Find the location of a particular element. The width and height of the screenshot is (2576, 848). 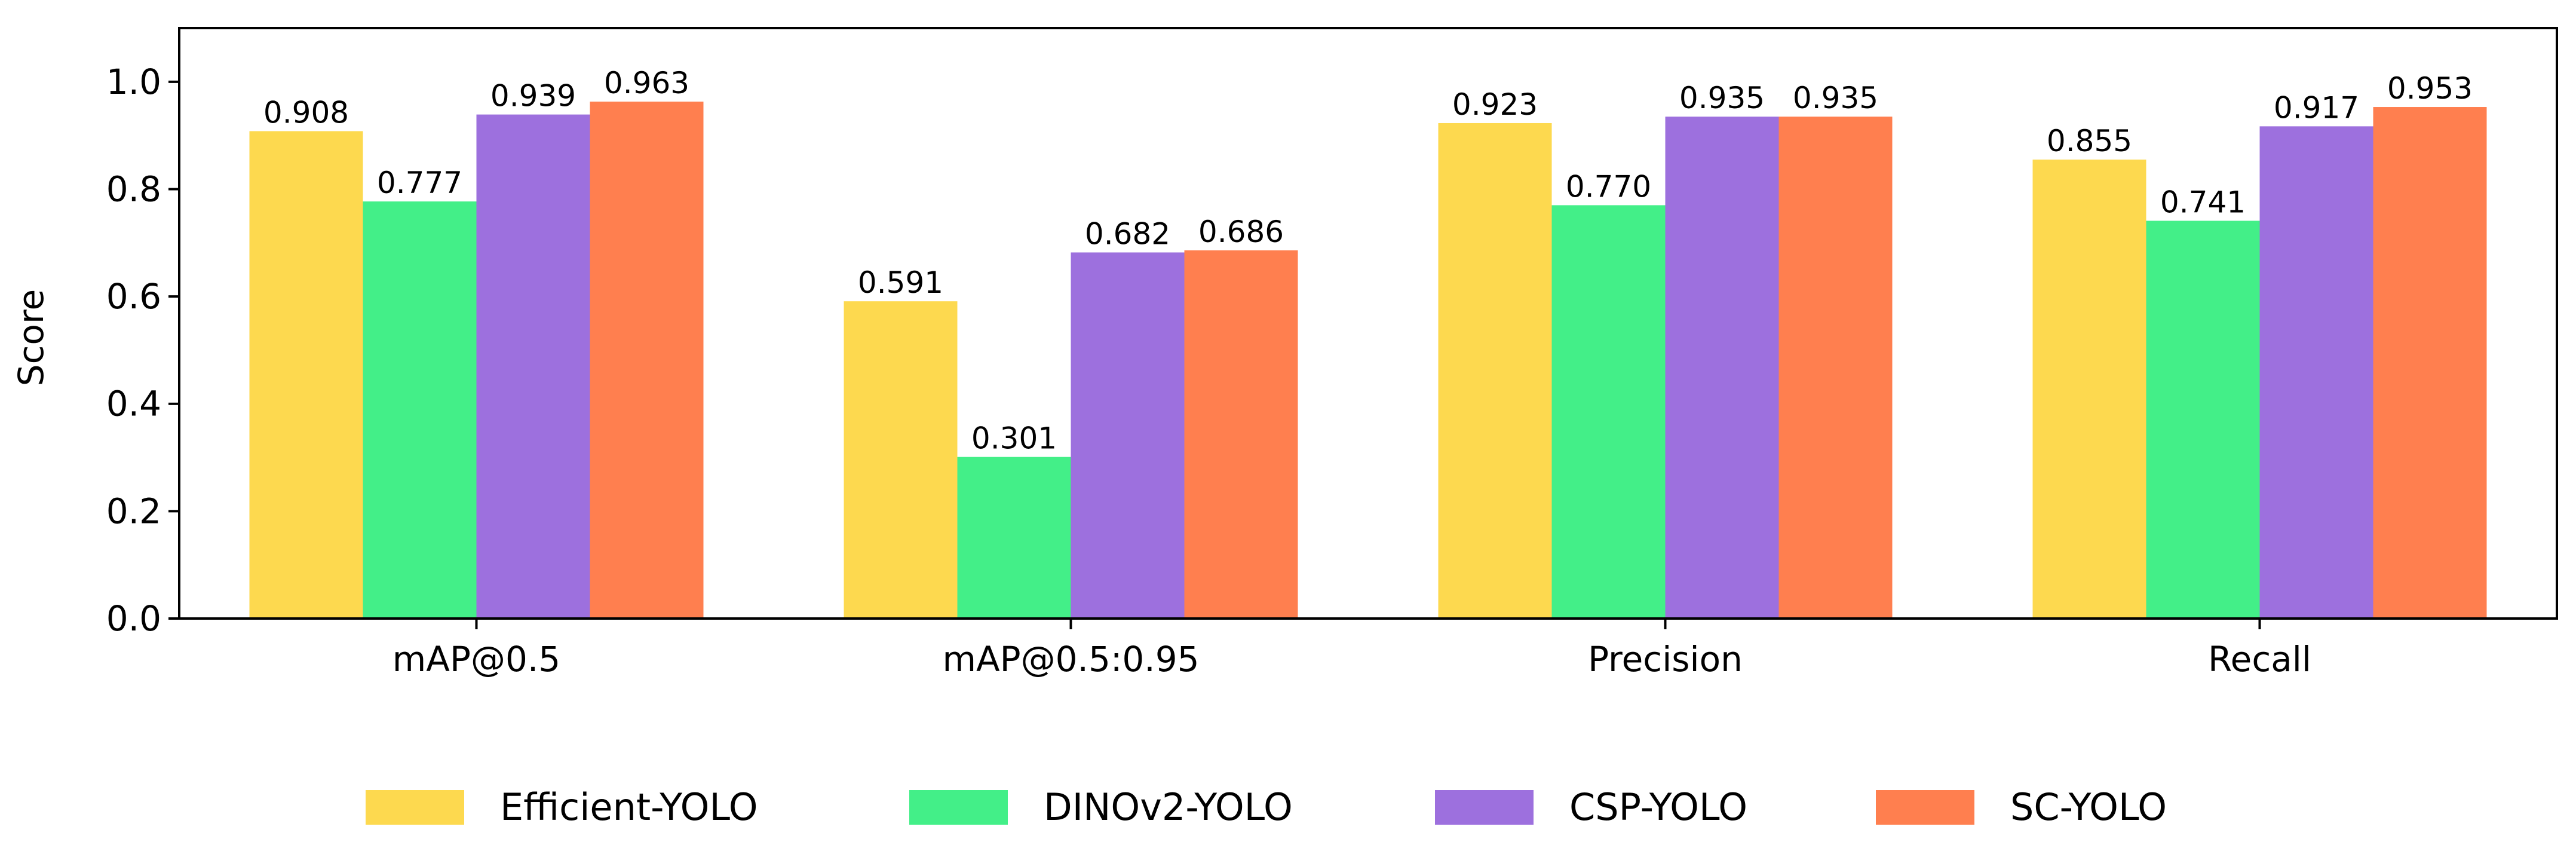

data-label: 0.953 is located at coordinates (2430, 89).